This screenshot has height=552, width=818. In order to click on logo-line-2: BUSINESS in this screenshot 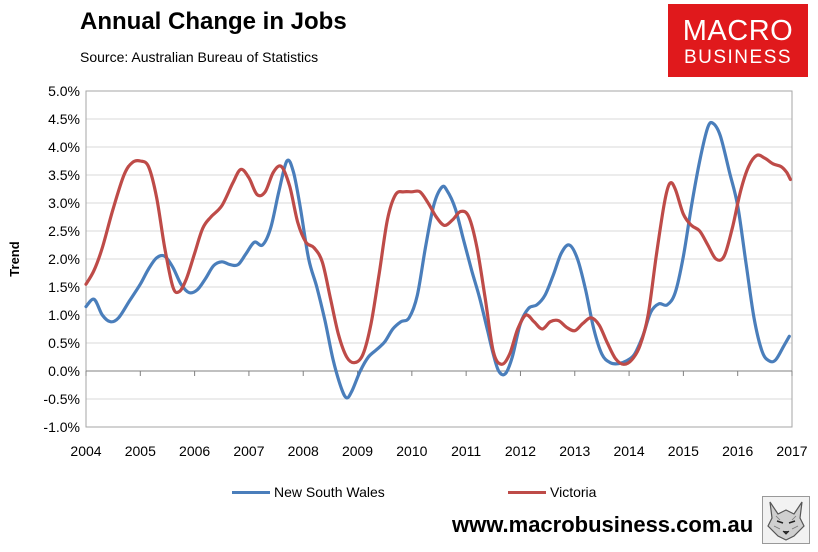, I will do `click(738, 57)`.